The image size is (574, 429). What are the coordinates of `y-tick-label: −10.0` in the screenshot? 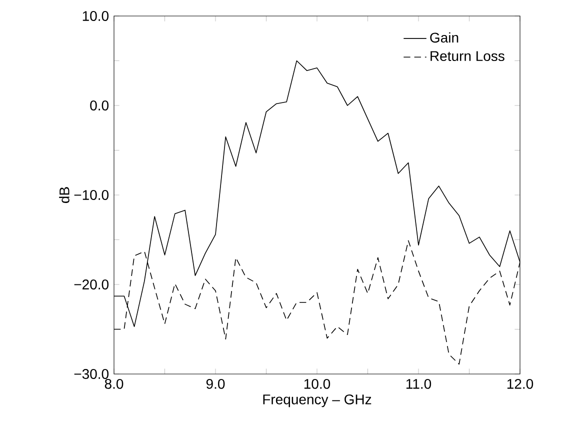 It's located at (91, 195).